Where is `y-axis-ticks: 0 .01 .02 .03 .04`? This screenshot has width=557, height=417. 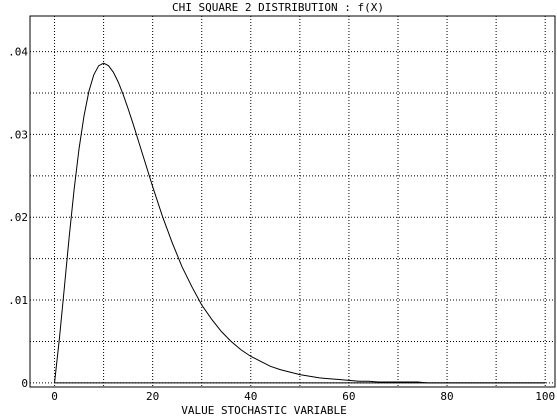
y-axis-ticks: 0 .01 .02 .03 .04 is located at coordinates (18, 218).